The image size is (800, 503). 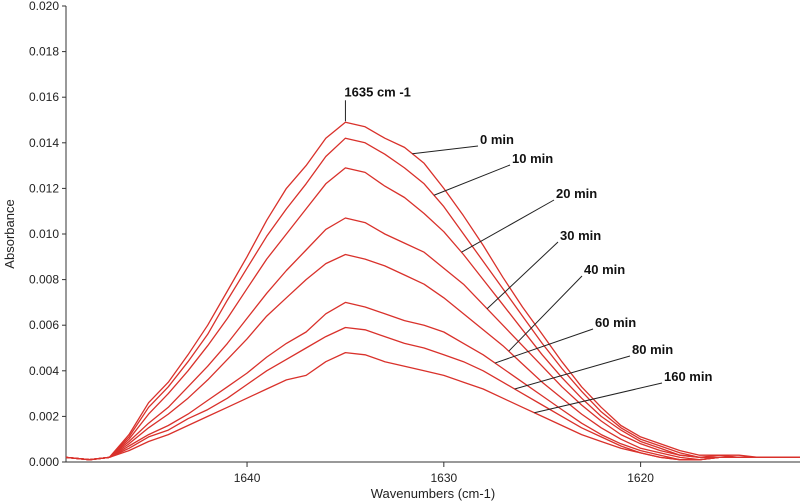 I want to click on y-tick-label: 0.016, so click(x=44, y=97).